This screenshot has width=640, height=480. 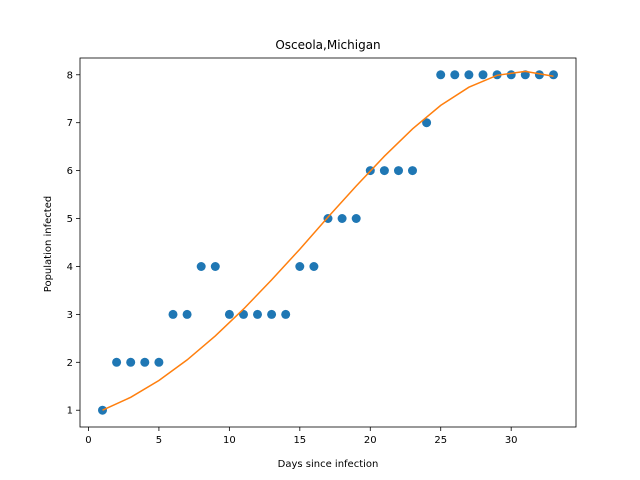 What do you see at coordinates (88, 440) in the screenshot?
I see `x-tick-label: 0` at bounding box center [88, 440].